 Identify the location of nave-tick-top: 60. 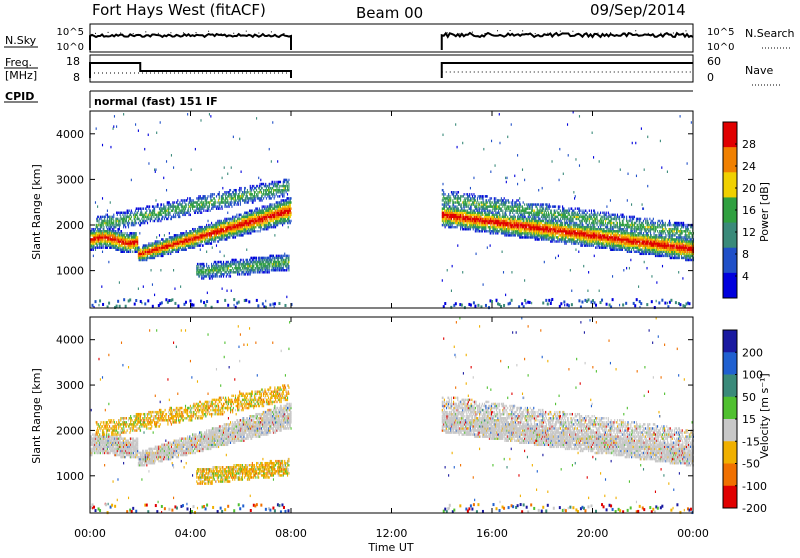
(714, 61).